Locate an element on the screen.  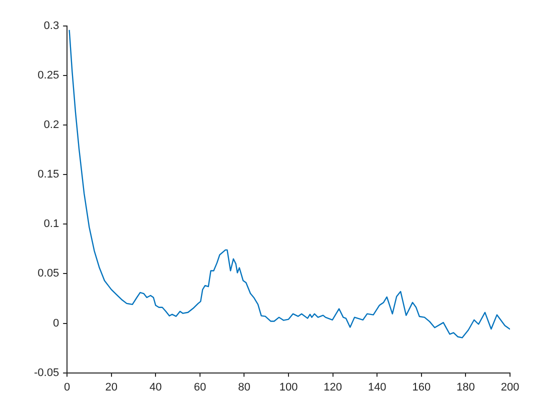
x-tick-label: 200 is located at coordinates (510, 387).